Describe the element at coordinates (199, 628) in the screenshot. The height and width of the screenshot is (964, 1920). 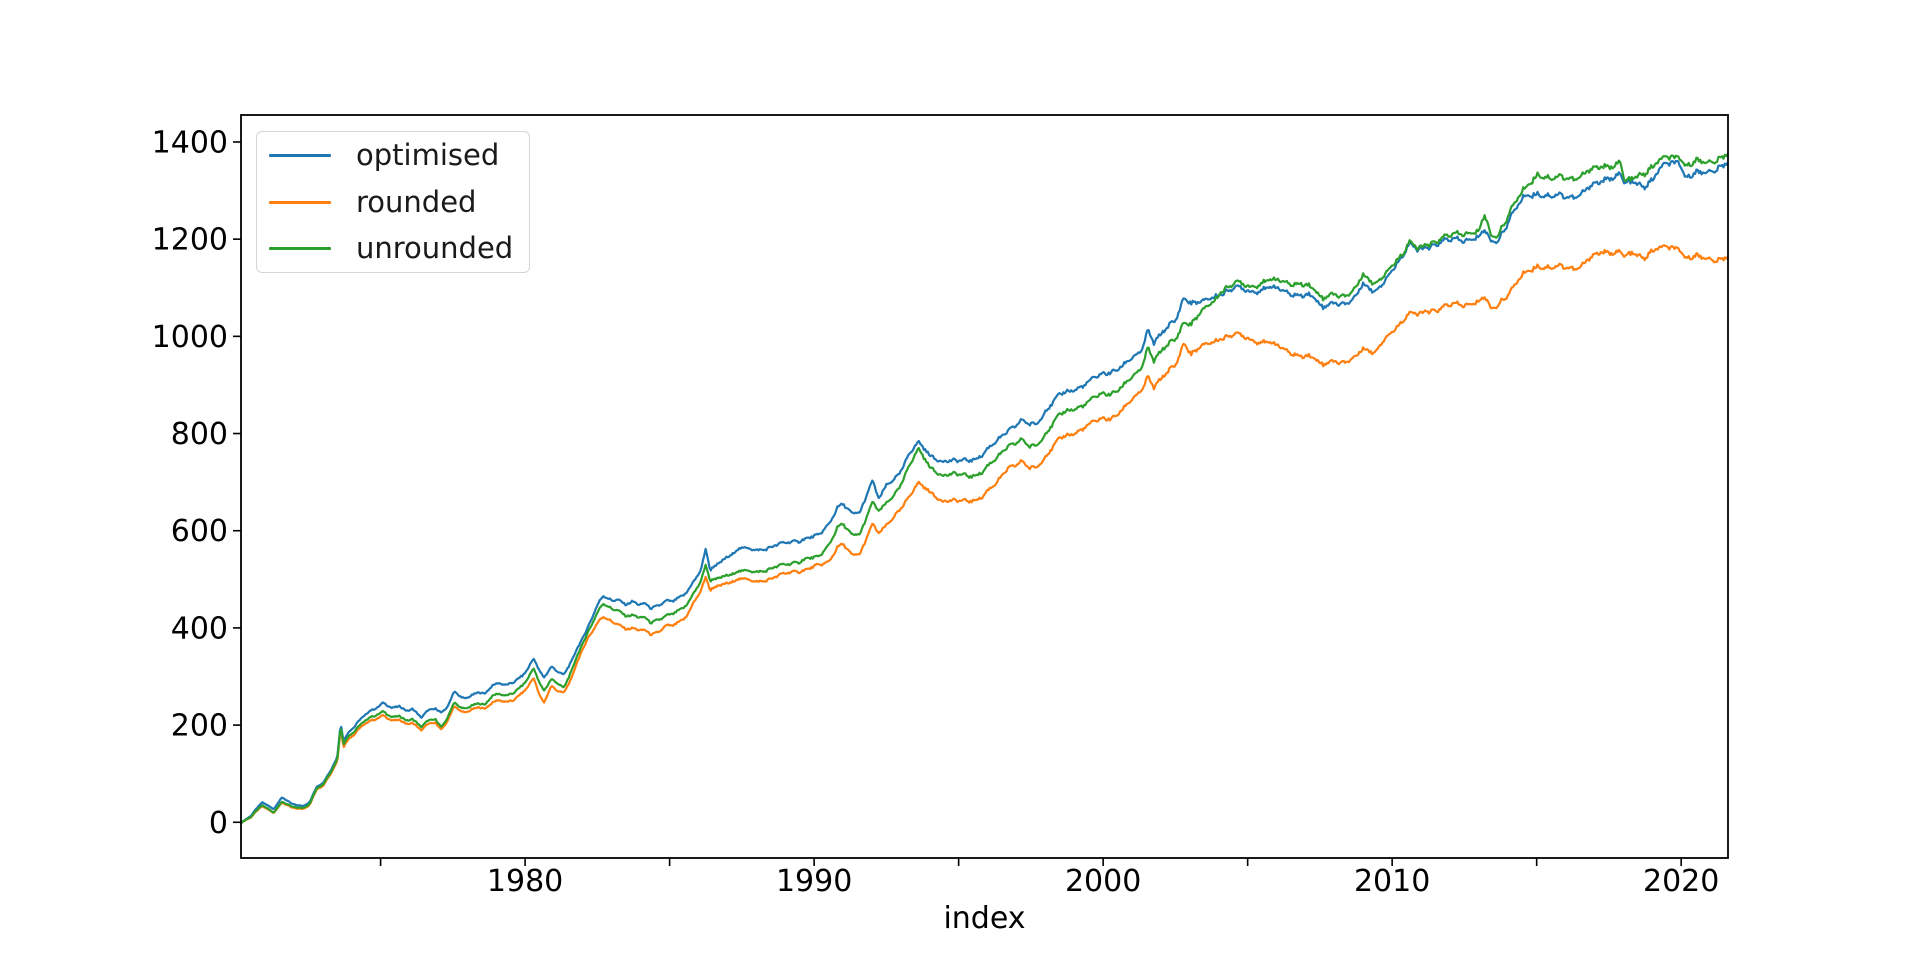
I see `svg-text: 400` at that location.